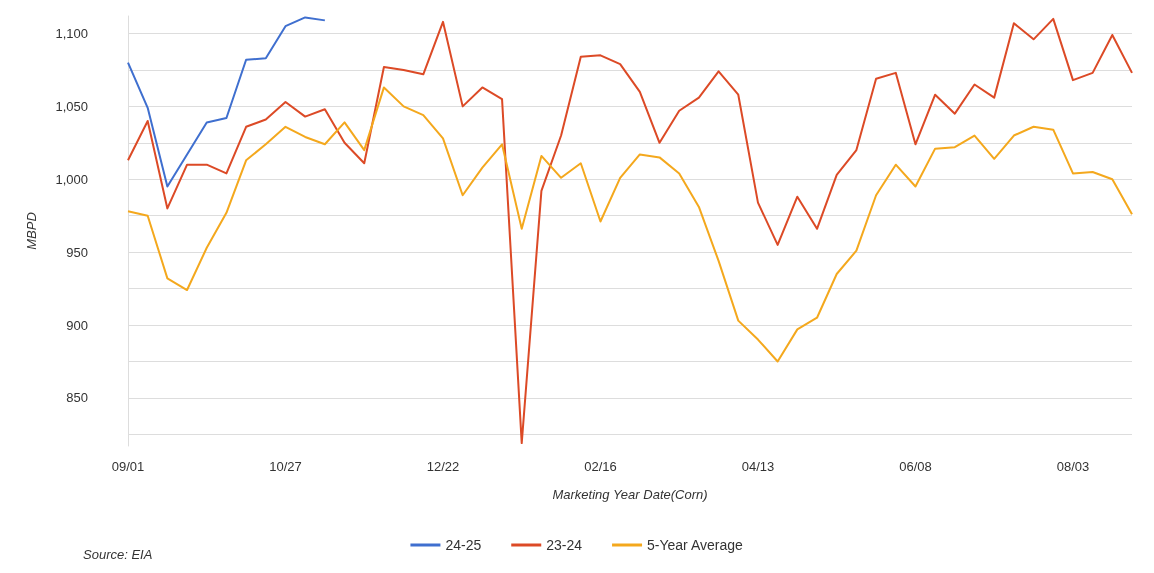  I want to click on x-tick-label: 09/01, so click(128, 466).